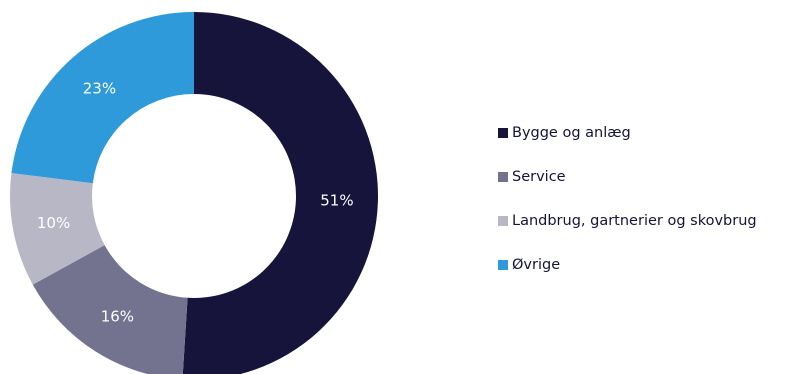 This screenshot has height=374, width=789. I want to click on slice-label-landbrug: 10%, so click(53, 223).